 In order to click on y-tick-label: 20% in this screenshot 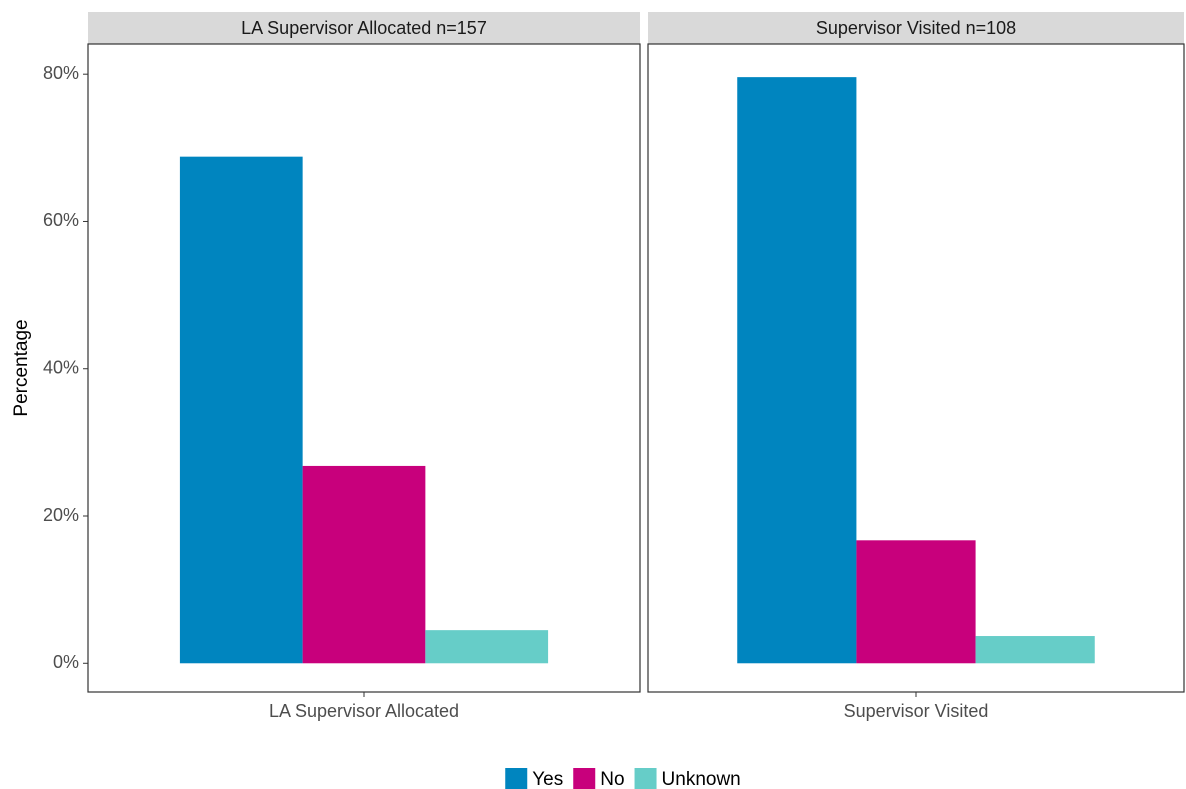, I will do `click(61, 515)`.